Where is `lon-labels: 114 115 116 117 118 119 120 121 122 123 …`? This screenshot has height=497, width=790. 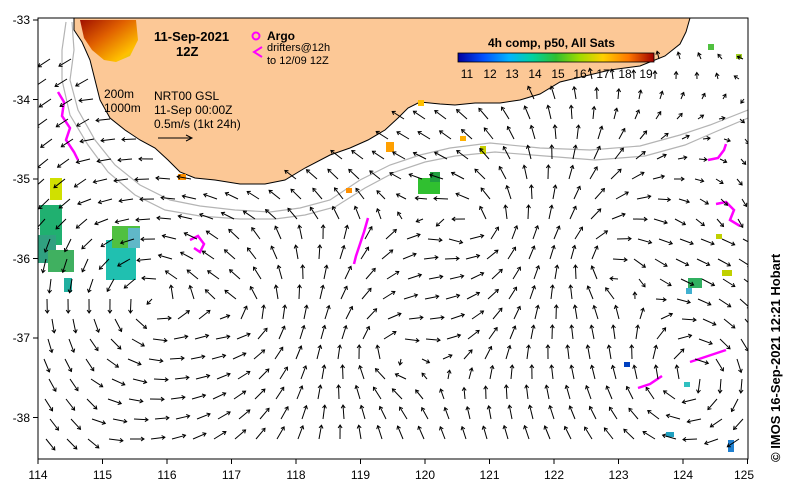 lon-labels: 114 115 116 117 118 119 120 121 122 123 … is located at coordinates (391, 475).